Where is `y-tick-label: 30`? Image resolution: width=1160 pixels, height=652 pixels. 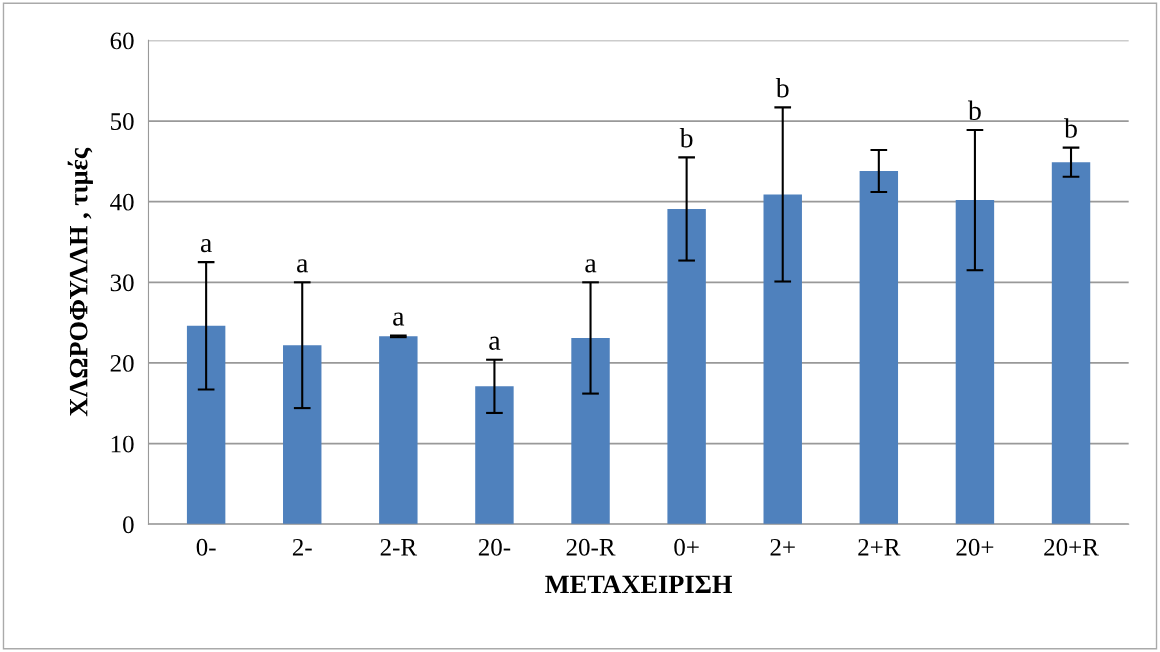 y-tick-label: 30 is located at coordinates (122, 283).